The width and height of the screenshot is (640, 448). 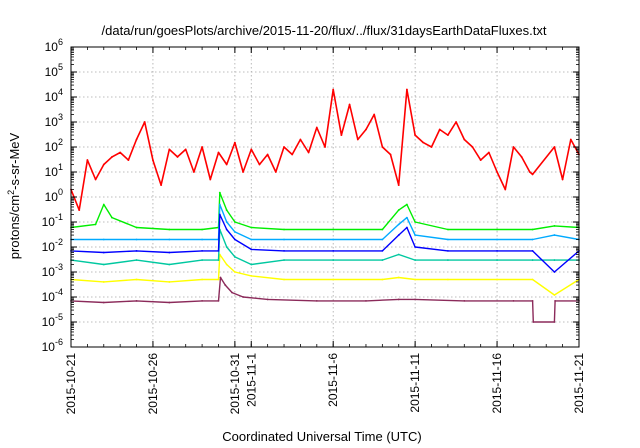 What do you see at coordinates (579, 383) in the screenshot?
I see `x-tick-label: 2015-11-21` at bounding box center [579, 383].